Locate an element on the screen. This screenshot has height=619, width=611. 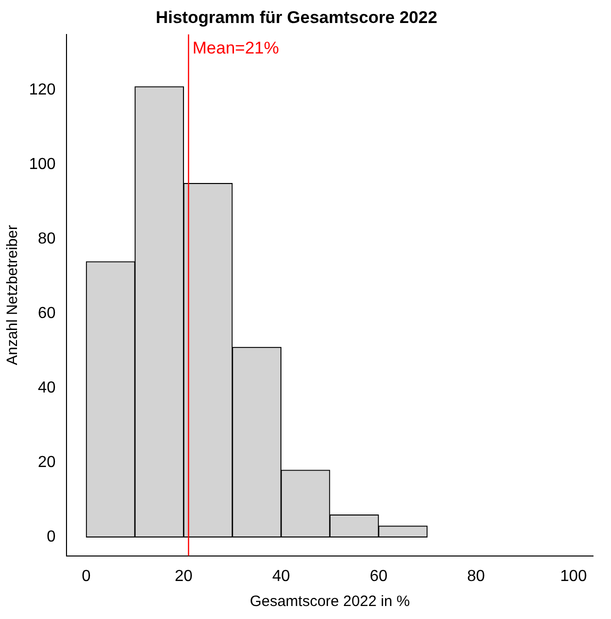
x-tick-label: 0 is located at coordinates (86, 576).